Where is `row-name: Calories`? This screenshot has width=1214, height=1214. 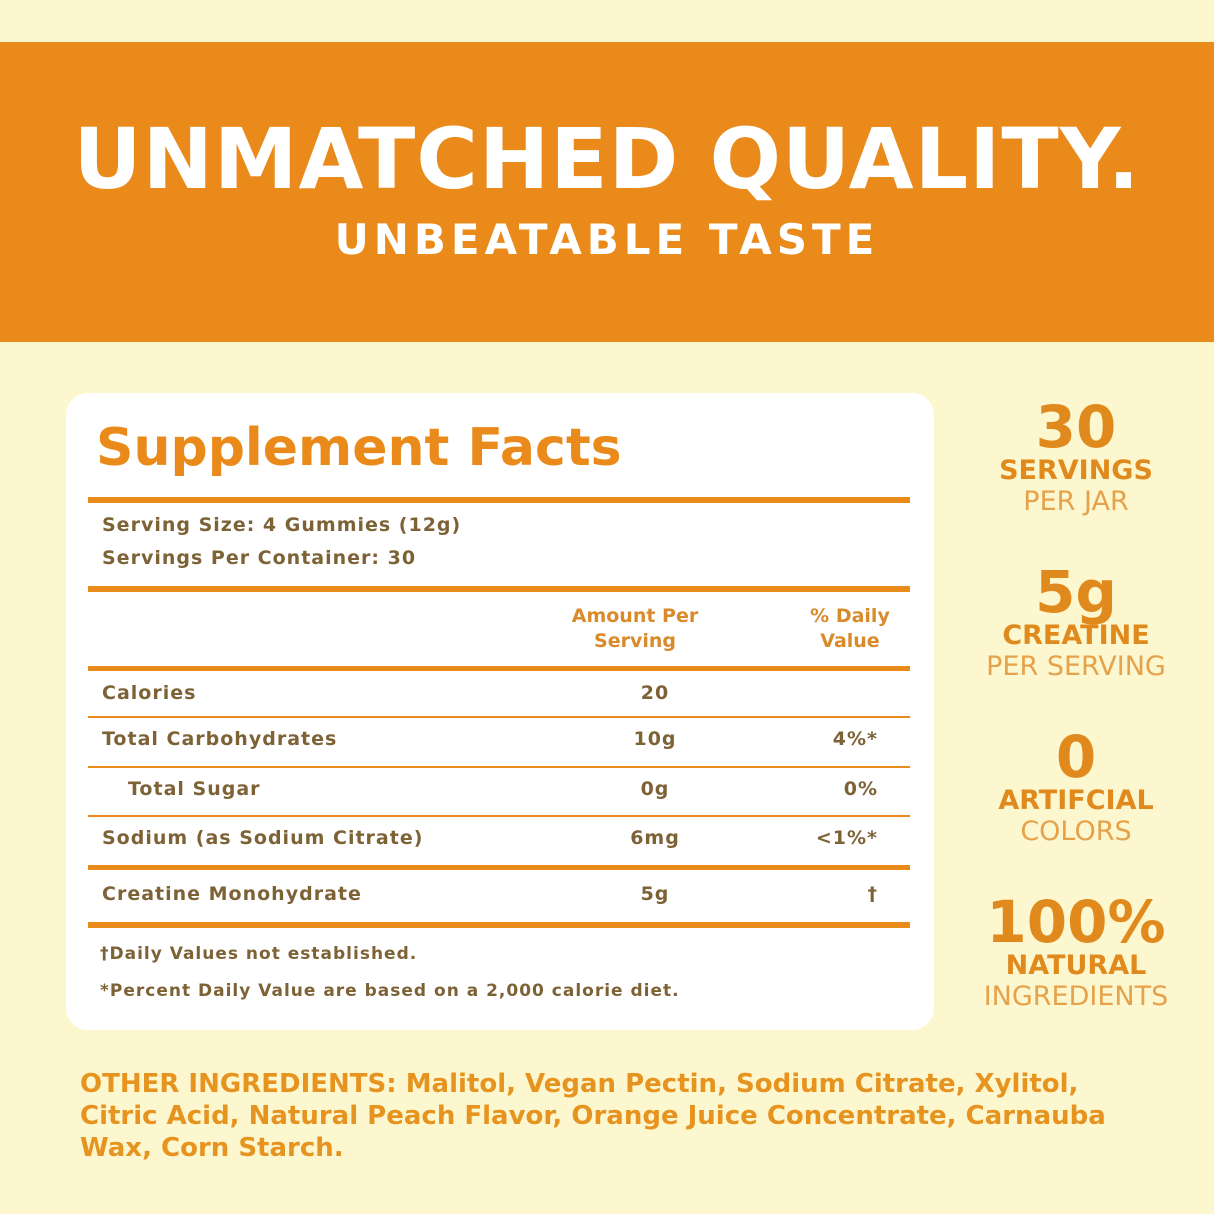 row-name: Calories is located at coordinates (149, 693).